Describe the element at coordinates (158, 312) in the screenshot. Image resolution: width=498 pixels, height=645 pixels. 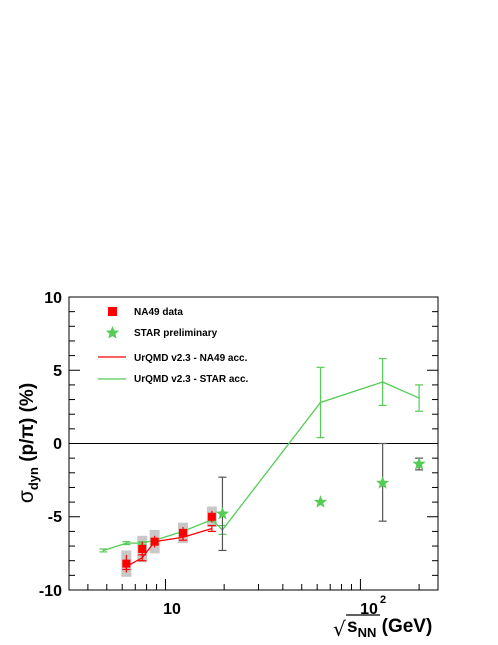
I see `legend-label-na49: NA49 data` at that location.